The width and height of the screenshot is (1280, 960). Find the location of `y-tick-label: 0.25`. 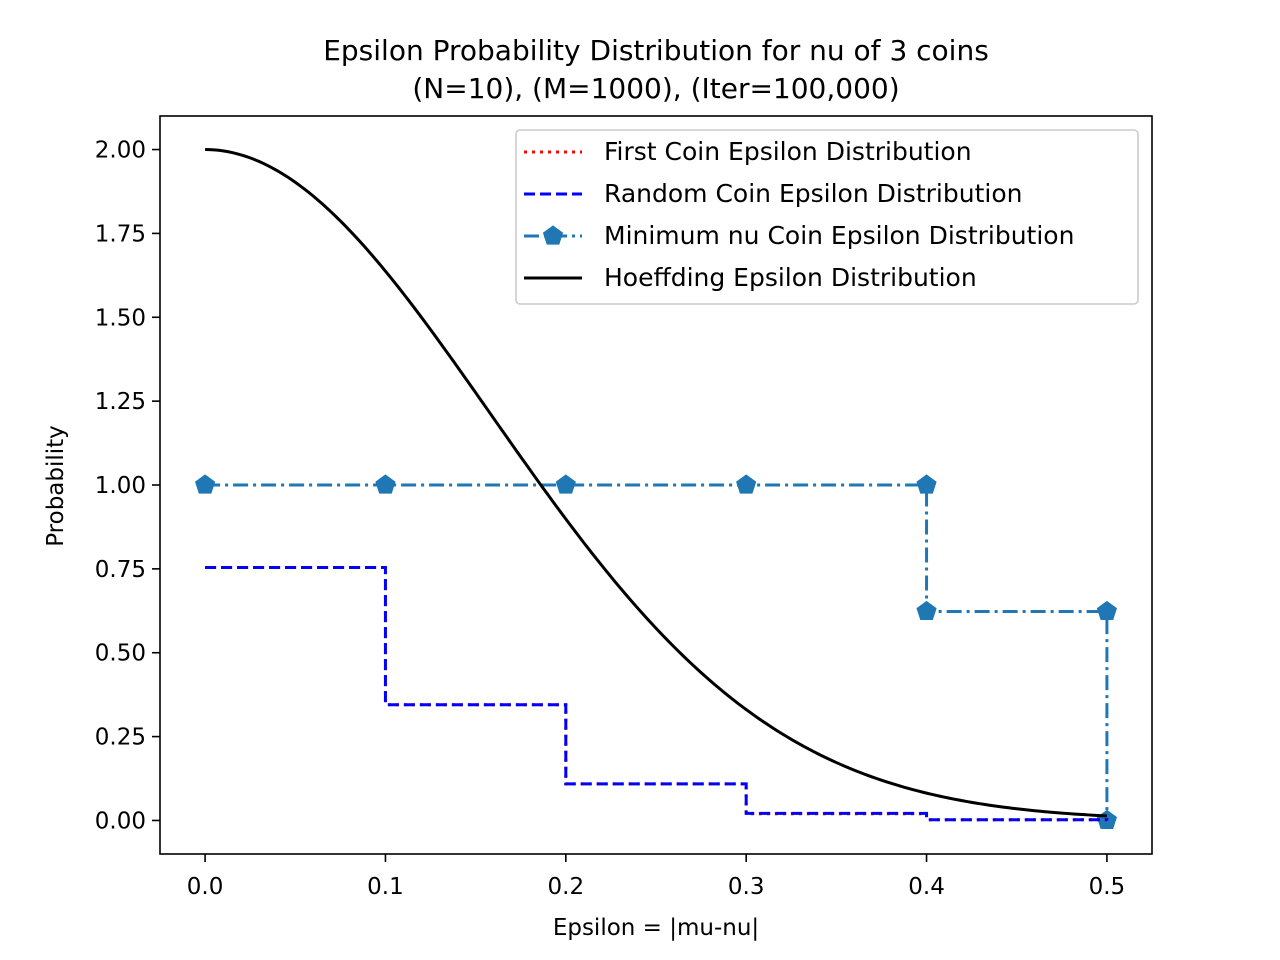

y-tick-label: 0.25 is located at coordinates (120, 738).